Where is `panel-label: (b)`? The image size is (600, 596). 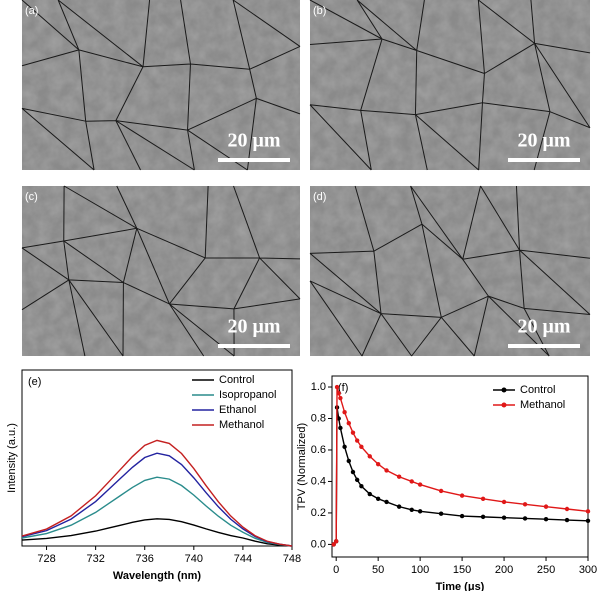
panel-label: (b) is located at coordinates (319, 11).